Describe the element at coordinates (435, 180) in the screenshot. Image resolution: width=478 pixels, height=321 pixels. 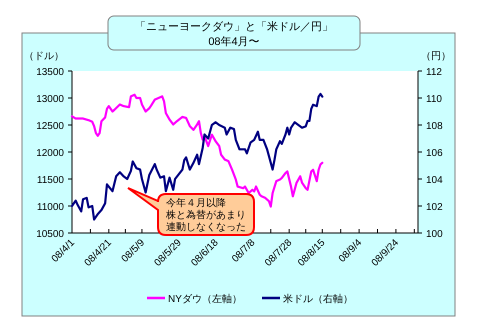
I see `y2-tick-label: 104` at that location.